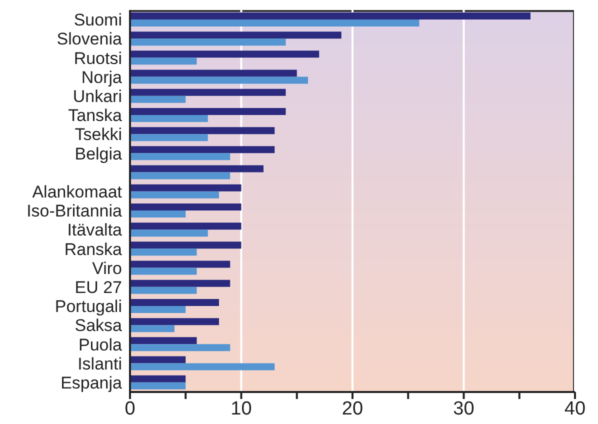  Describe the element at coordinates (98, 58) in the screenshot. I see `y-tick-label: Ruotsi` at that location.